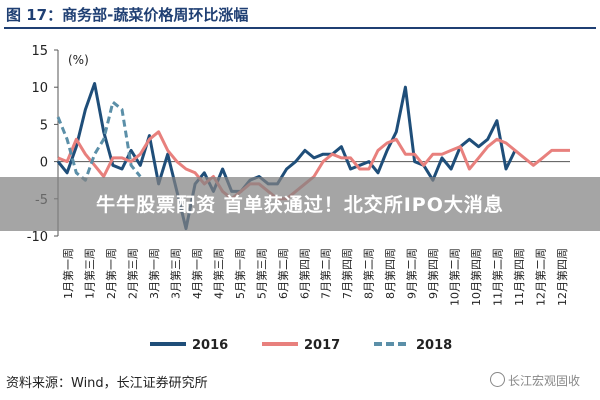 The height and width of the screenshot is (400, 600). I want to click on legend: 2016 2017 2018, so click(301, 345).